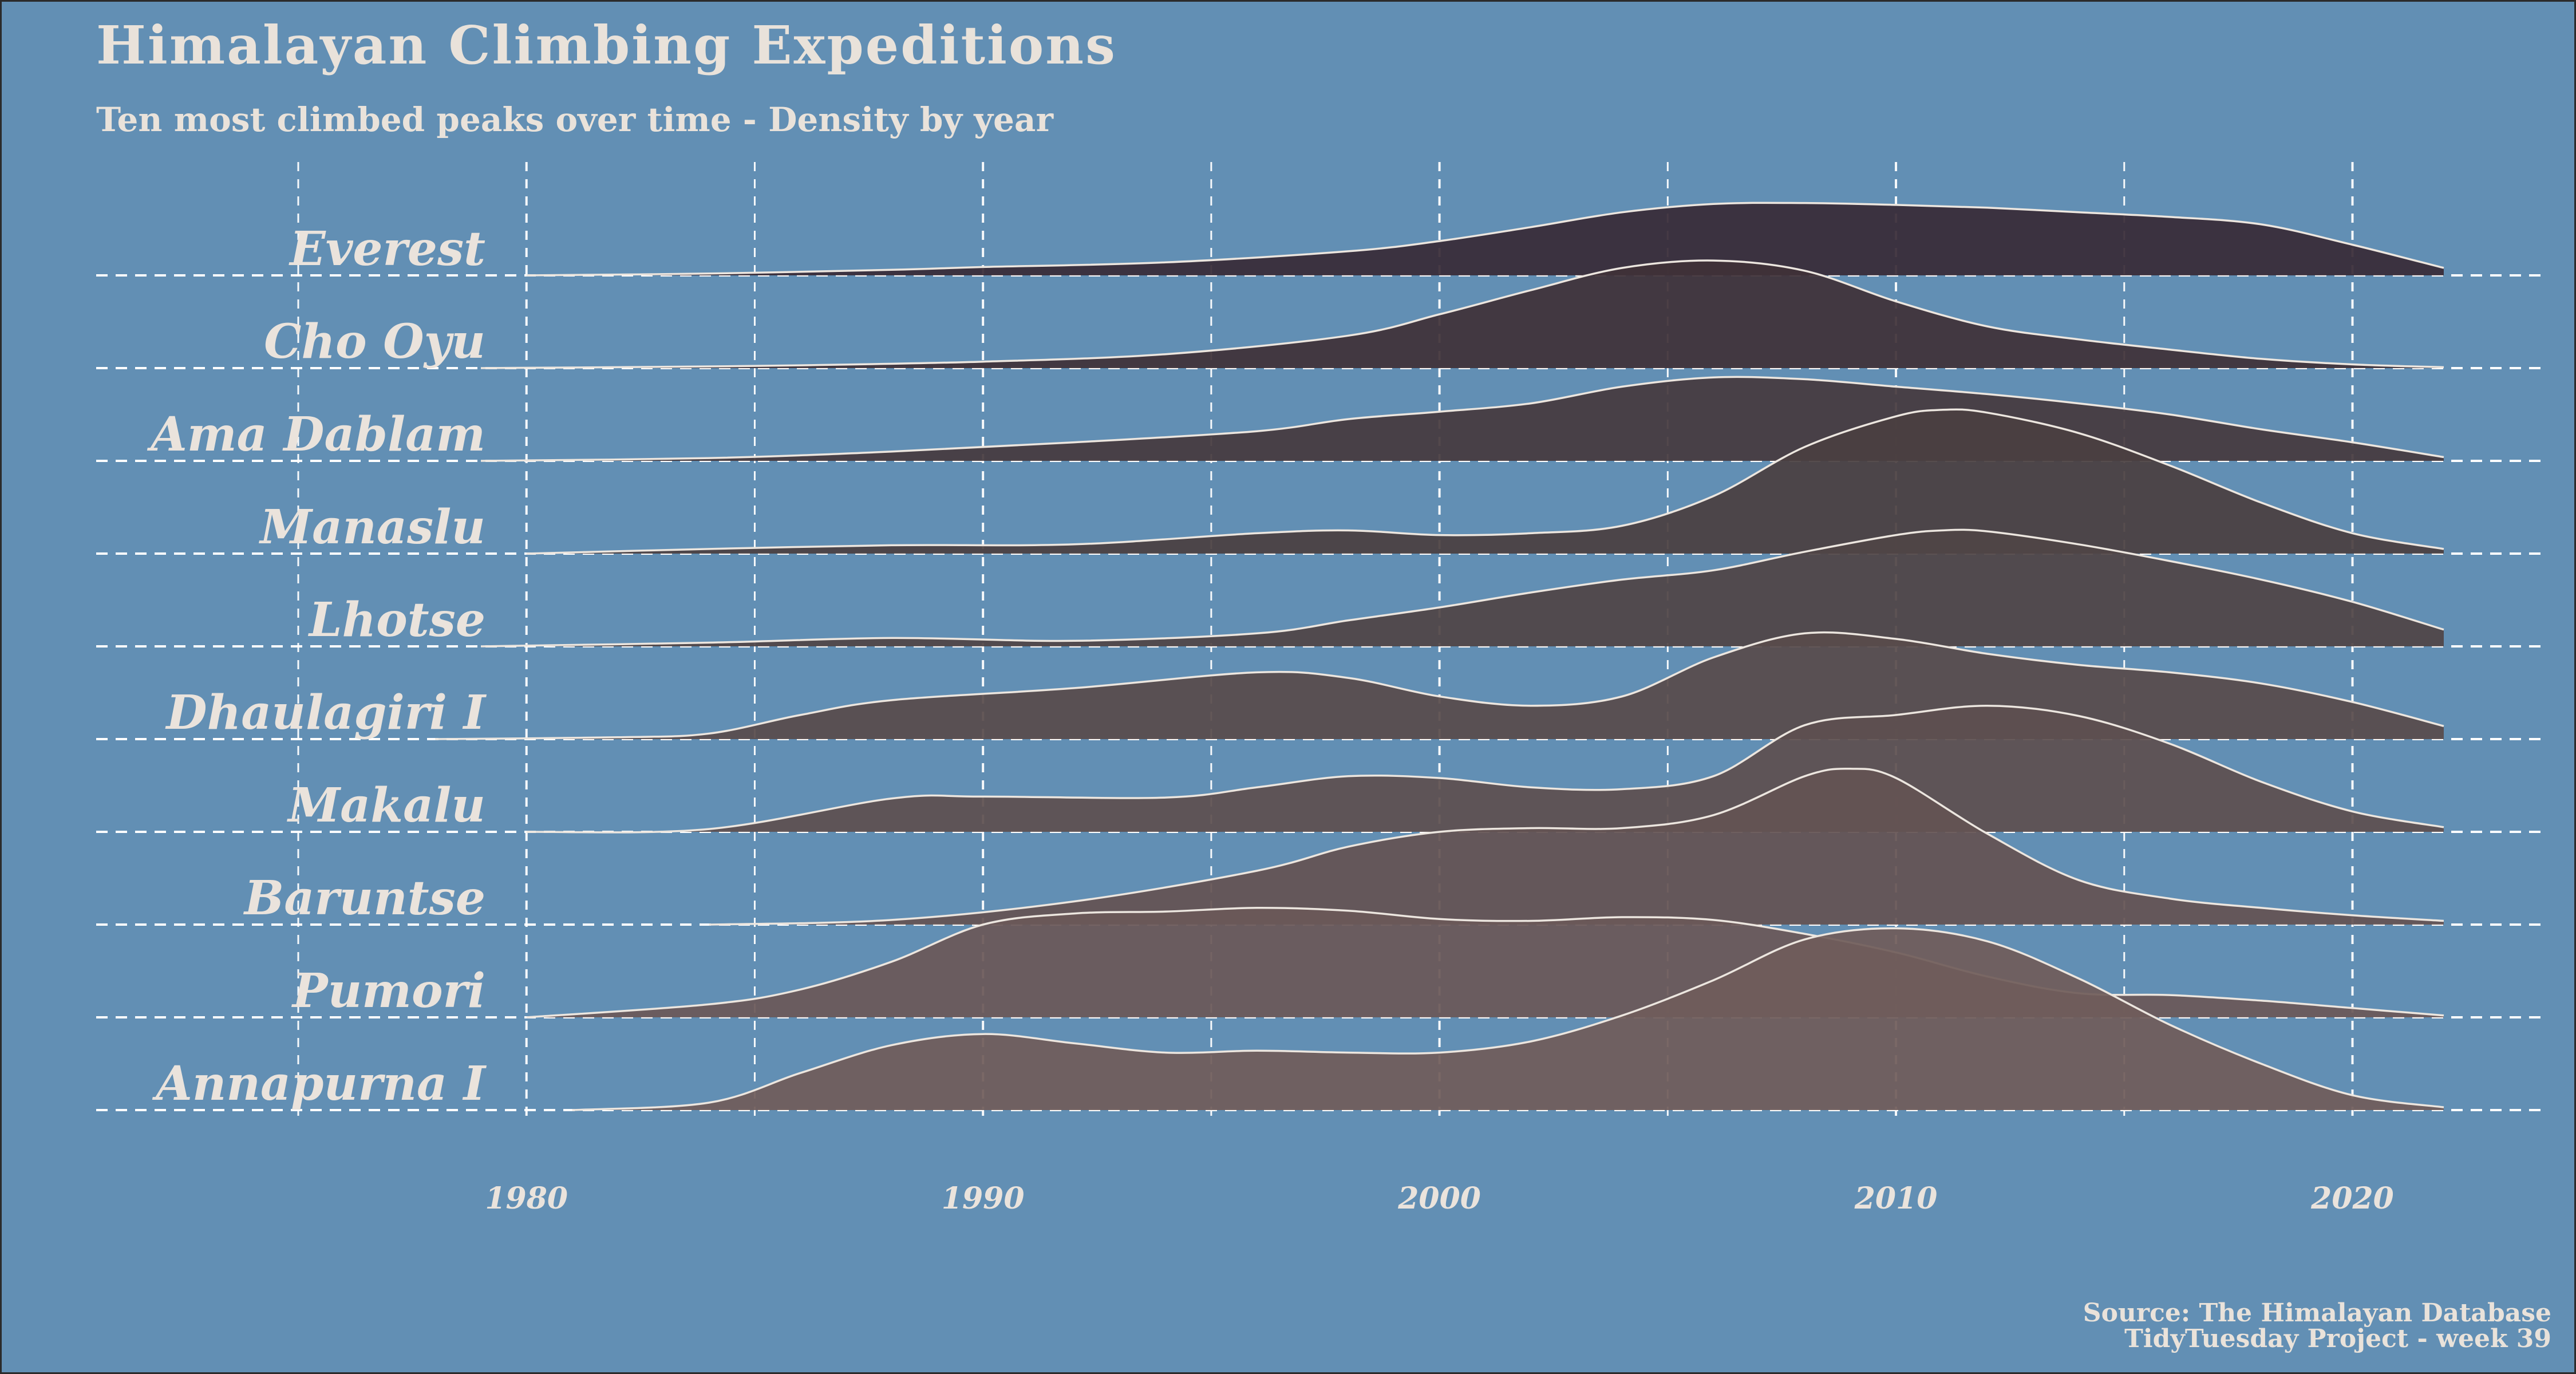  I want to click on ridge-outline-everest, so click(1485, 240).